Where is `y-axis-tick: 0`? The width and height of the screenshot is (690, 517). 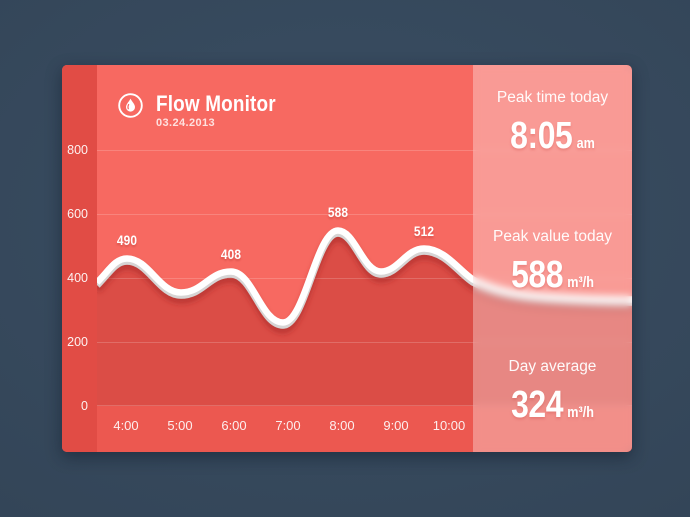 y-axis-tick: 0 is located at coordinates (84, 406).